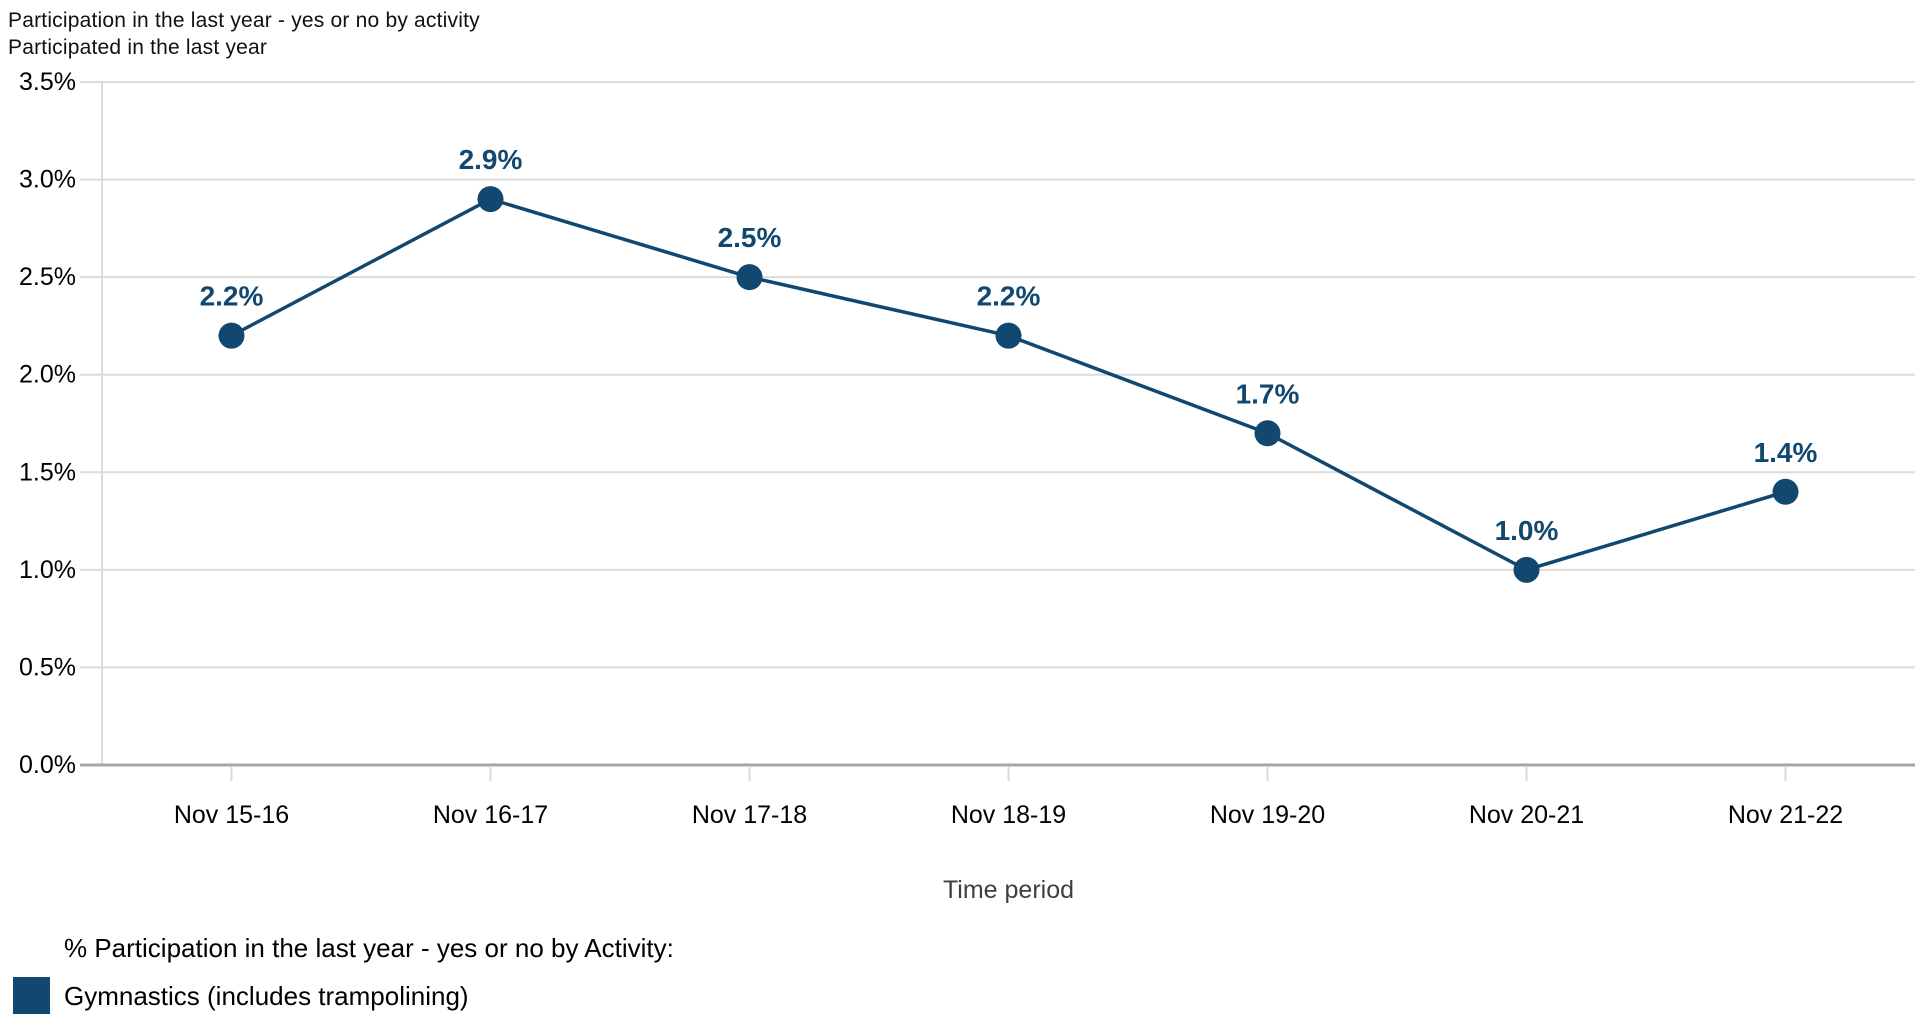 The image size is (1920, 1026). What do you see at coordinates (749, 815) in the screenshot?
I see `x-axis-category-label: Nov 17-18` at bounding box center [749, 815].